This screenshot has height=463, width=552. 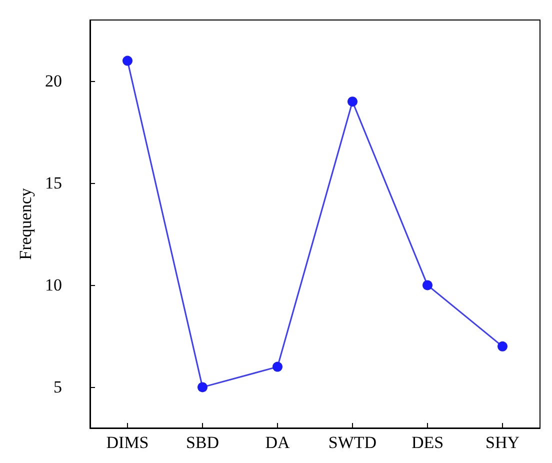 I want to click on x-tick-label: SWTD, so click(x=352, y=442).